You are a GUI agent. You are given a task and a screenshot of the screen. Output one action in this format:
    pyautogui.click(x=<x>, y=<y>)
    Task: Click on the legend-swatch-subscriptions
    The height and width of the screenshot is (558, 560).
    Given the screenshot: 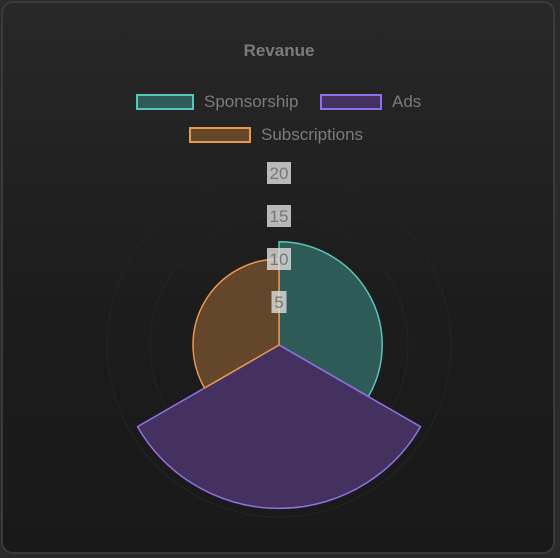 What is the action you would take?
    pyautogui.click(x=220, y=135)
    